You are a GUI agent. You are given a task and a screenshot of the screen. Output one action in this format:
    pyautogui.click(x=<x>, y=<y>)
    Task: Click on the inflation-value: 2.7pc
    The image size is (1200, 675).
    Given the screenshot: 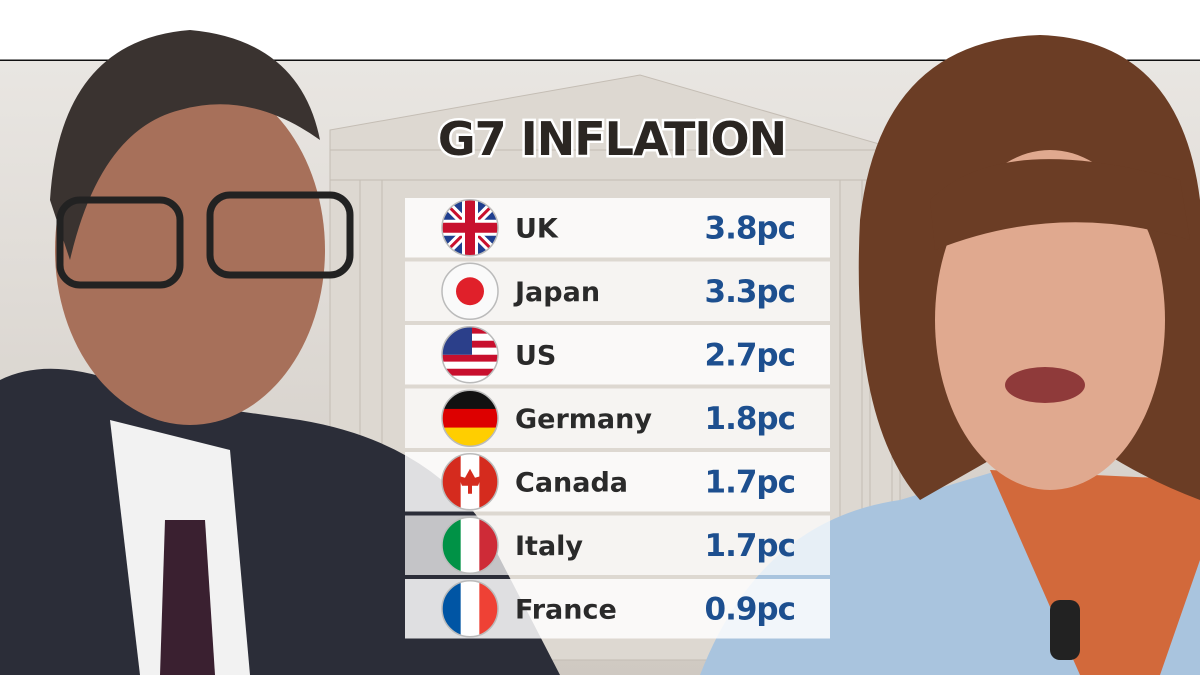 What is the action you would take?
    pyautogui.click(x=750, y=355)
    